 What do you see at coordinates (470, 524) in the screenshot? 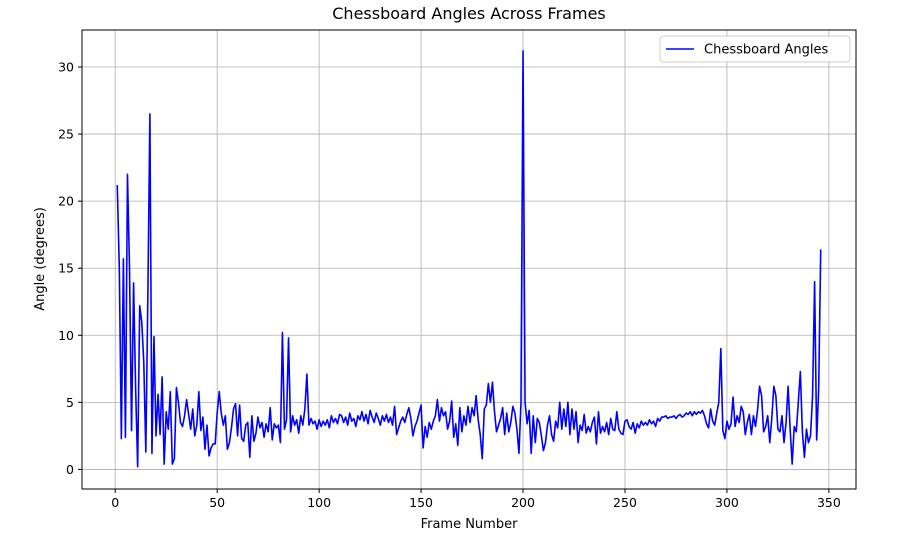
I see `x-axis-label: Frame Number` at bounding box center [470, 524].